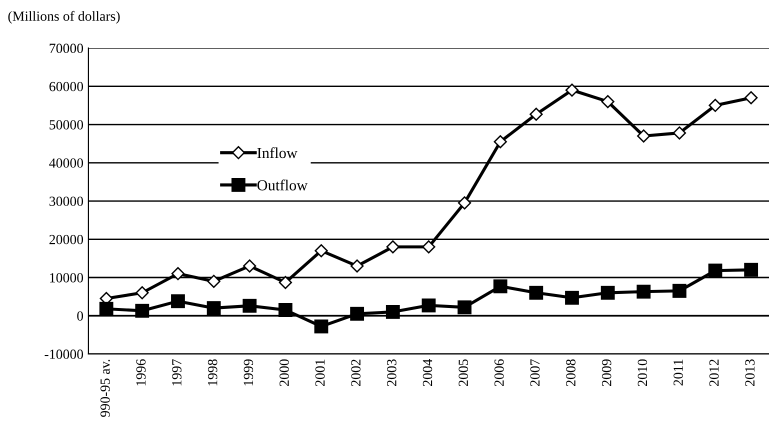 This screenshot has width=769, height=437. I want to click on legend-label: Inflow, so click(277, 152).